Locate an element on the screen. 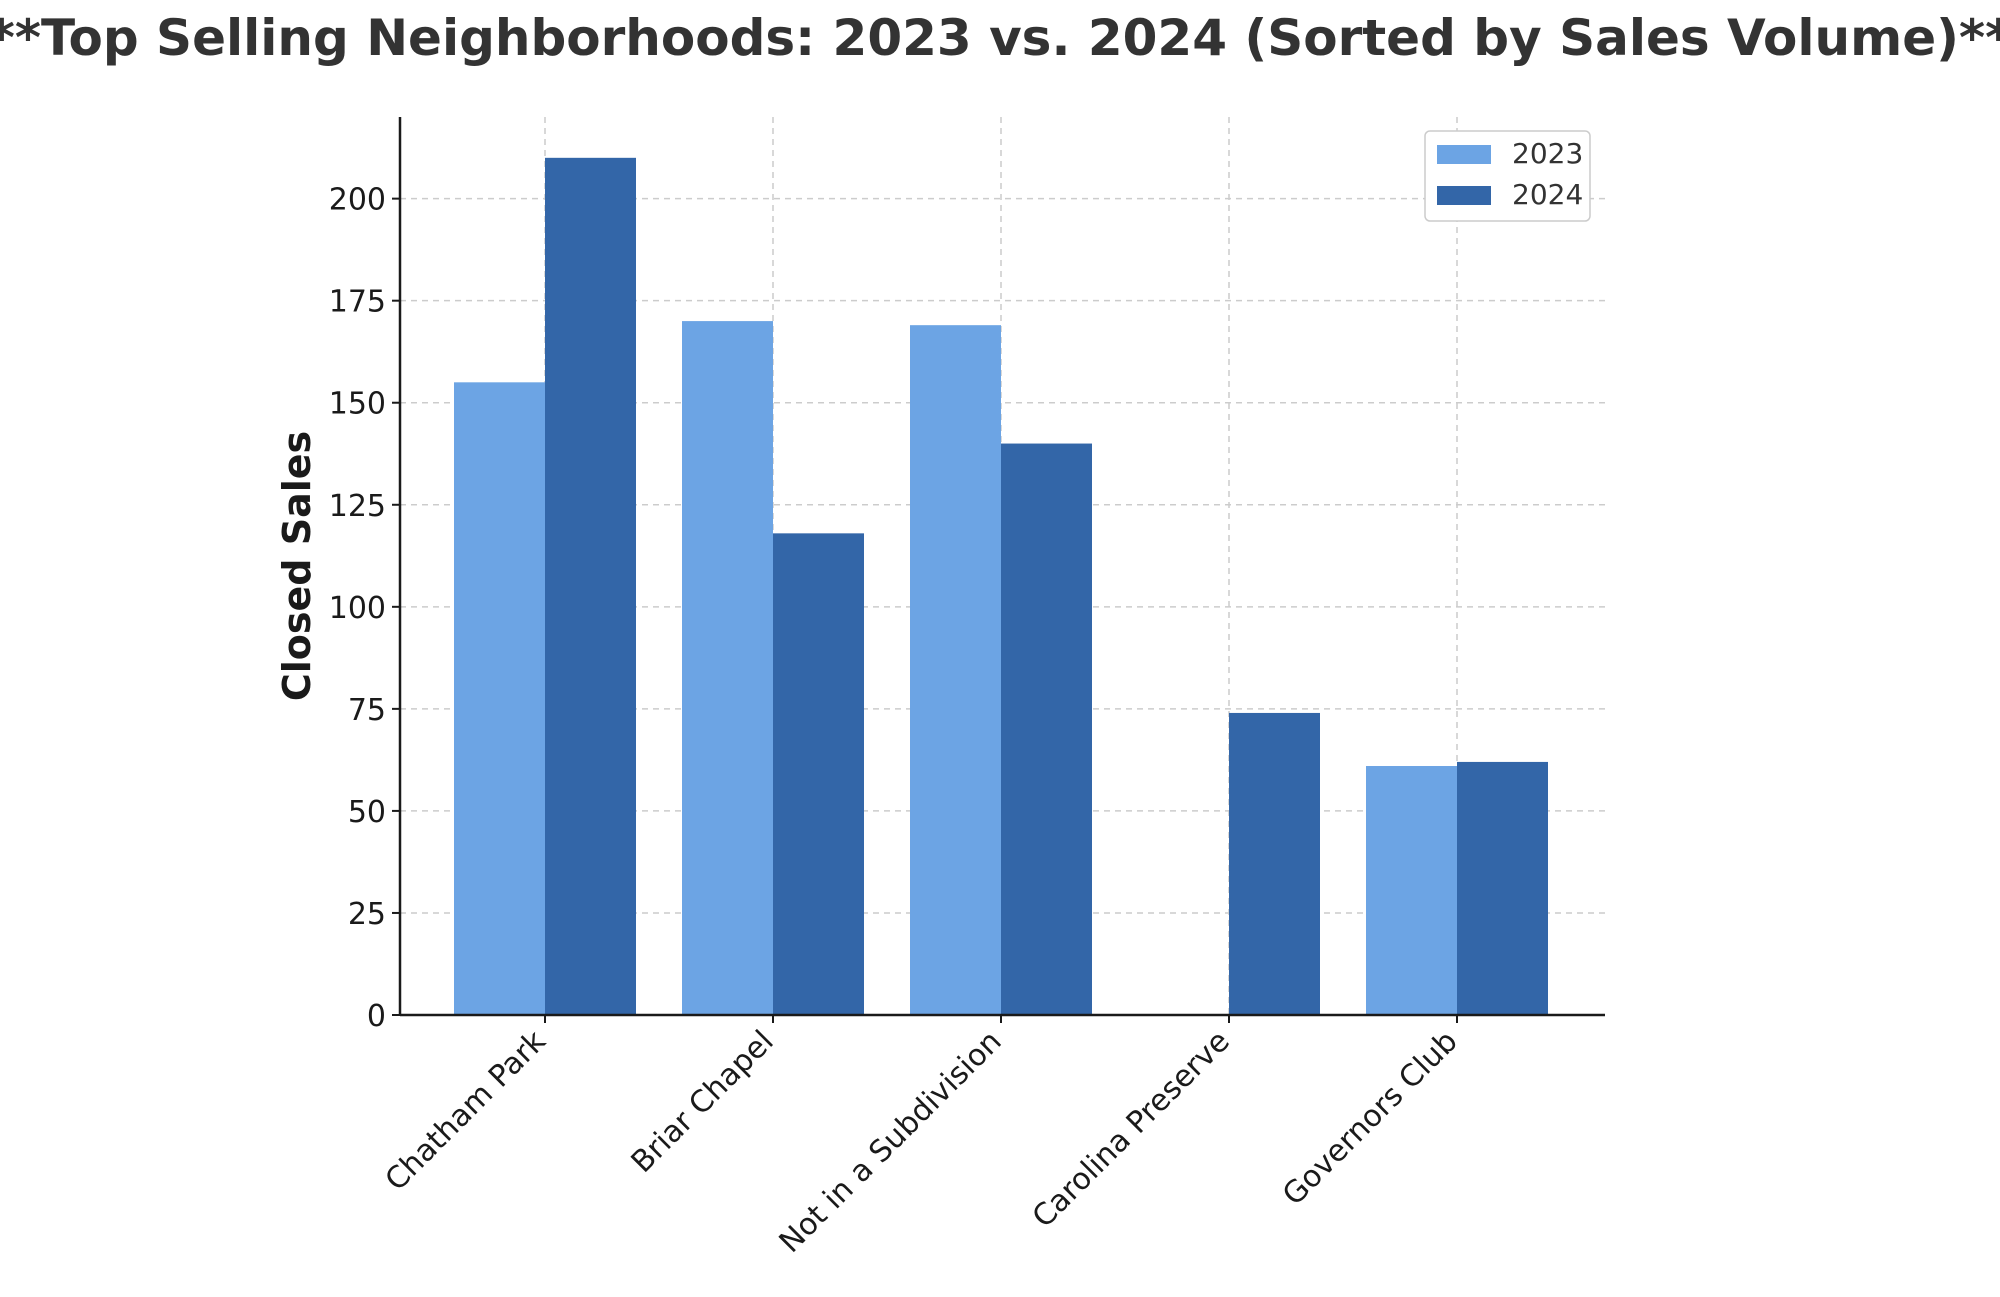 The image size is (2000, 1297). y-tick-label: 100 is located at coordinates (357, 608).